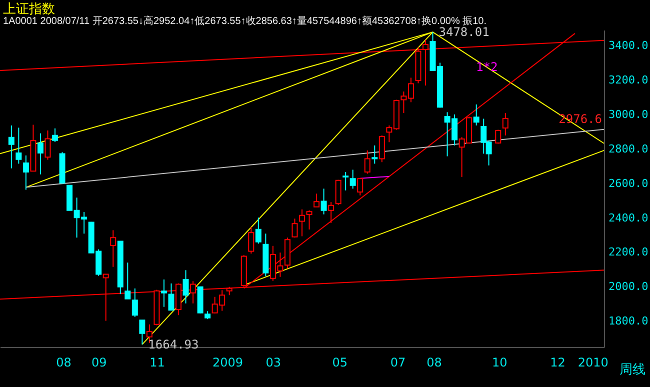  Describe the element at coordinates (628, 79) in the screenshot. I see `y-tick-label: 3200.0` at that location.